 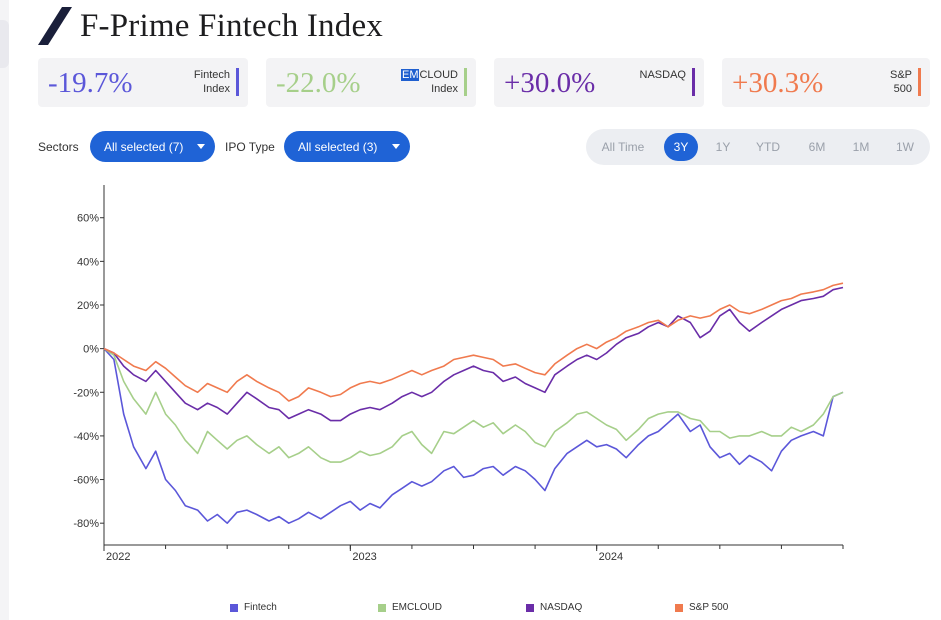 I want to click on stat-card-emcloud: -22.0% EMCLOUD Index, so click(x=371, y=82).